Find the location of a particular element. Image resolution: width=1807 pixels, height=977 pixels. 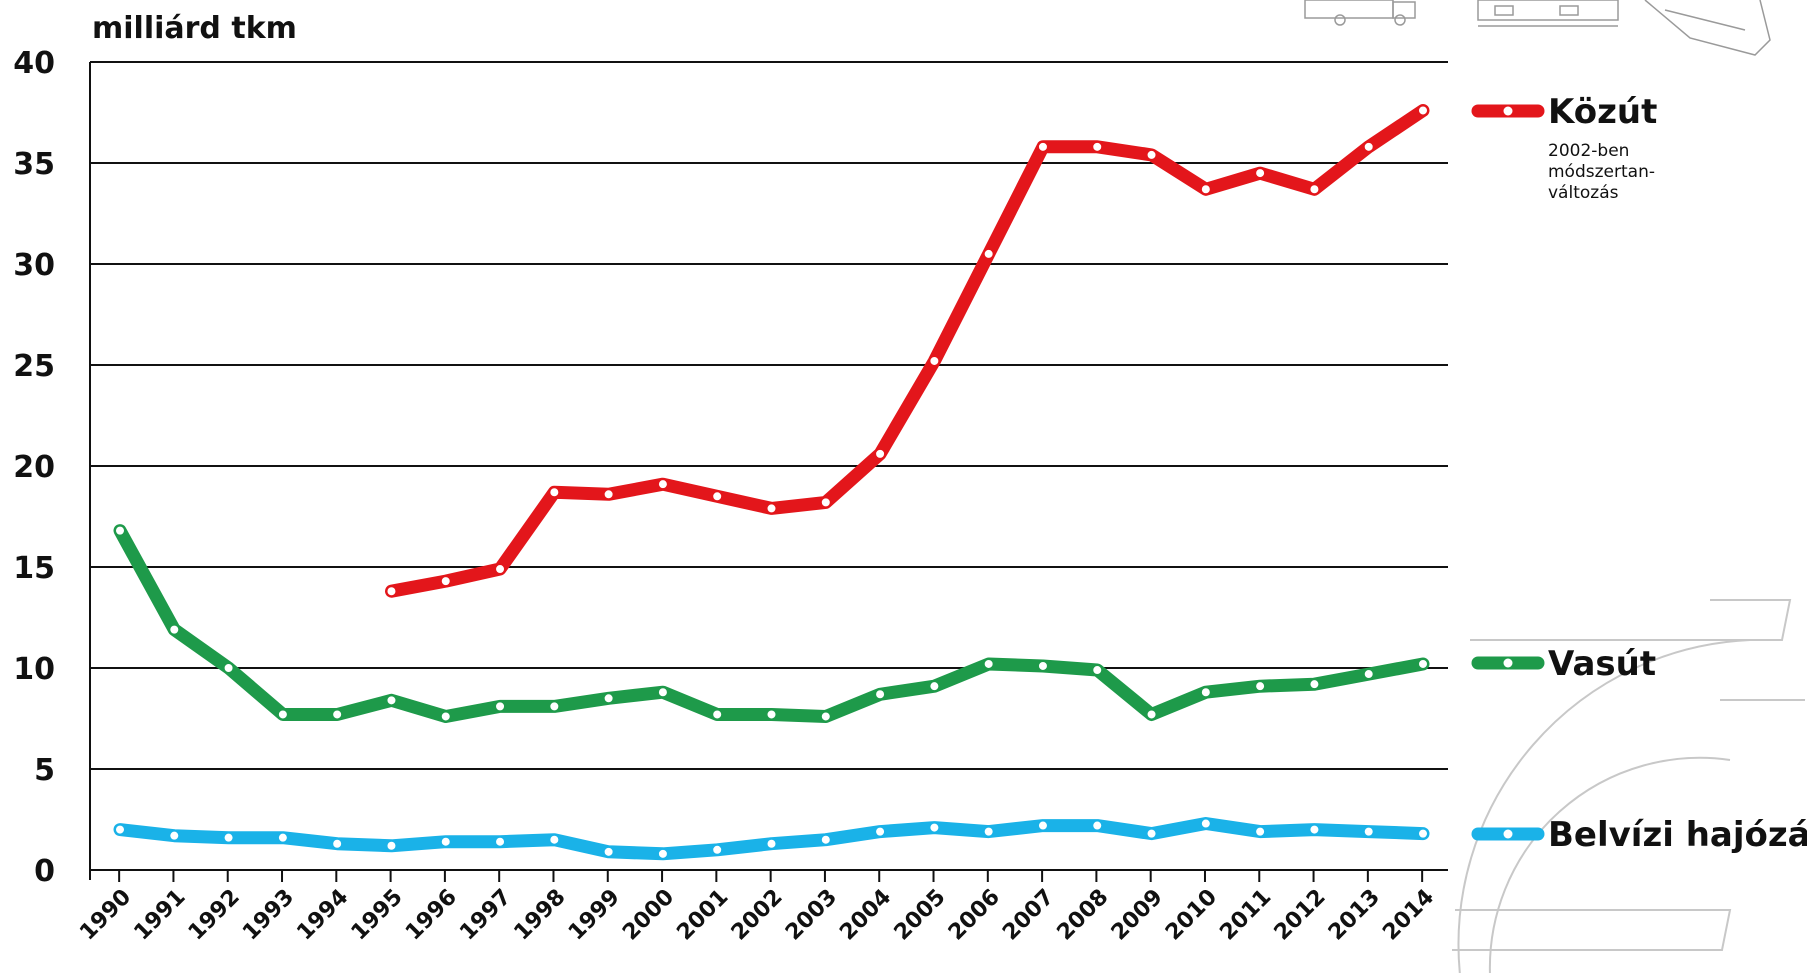

ship-icon is located at coordinates (1707, 28).